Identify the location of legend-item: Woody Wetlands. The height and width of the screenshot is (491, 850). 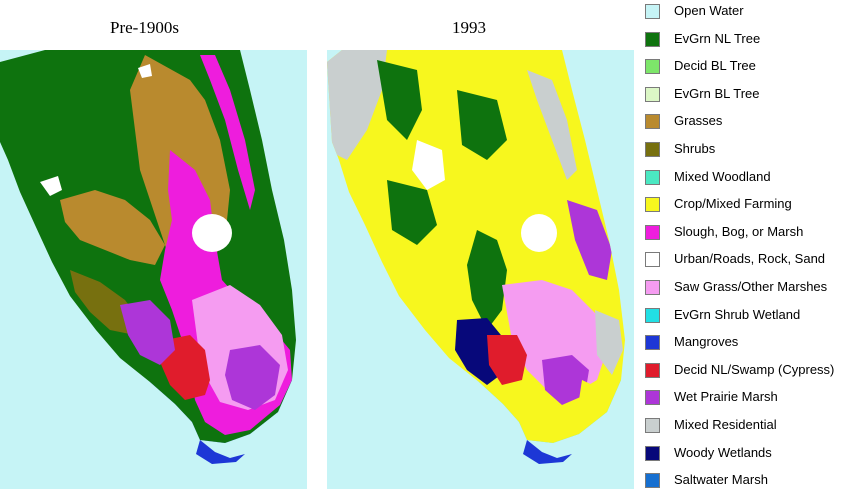
(747, 454).